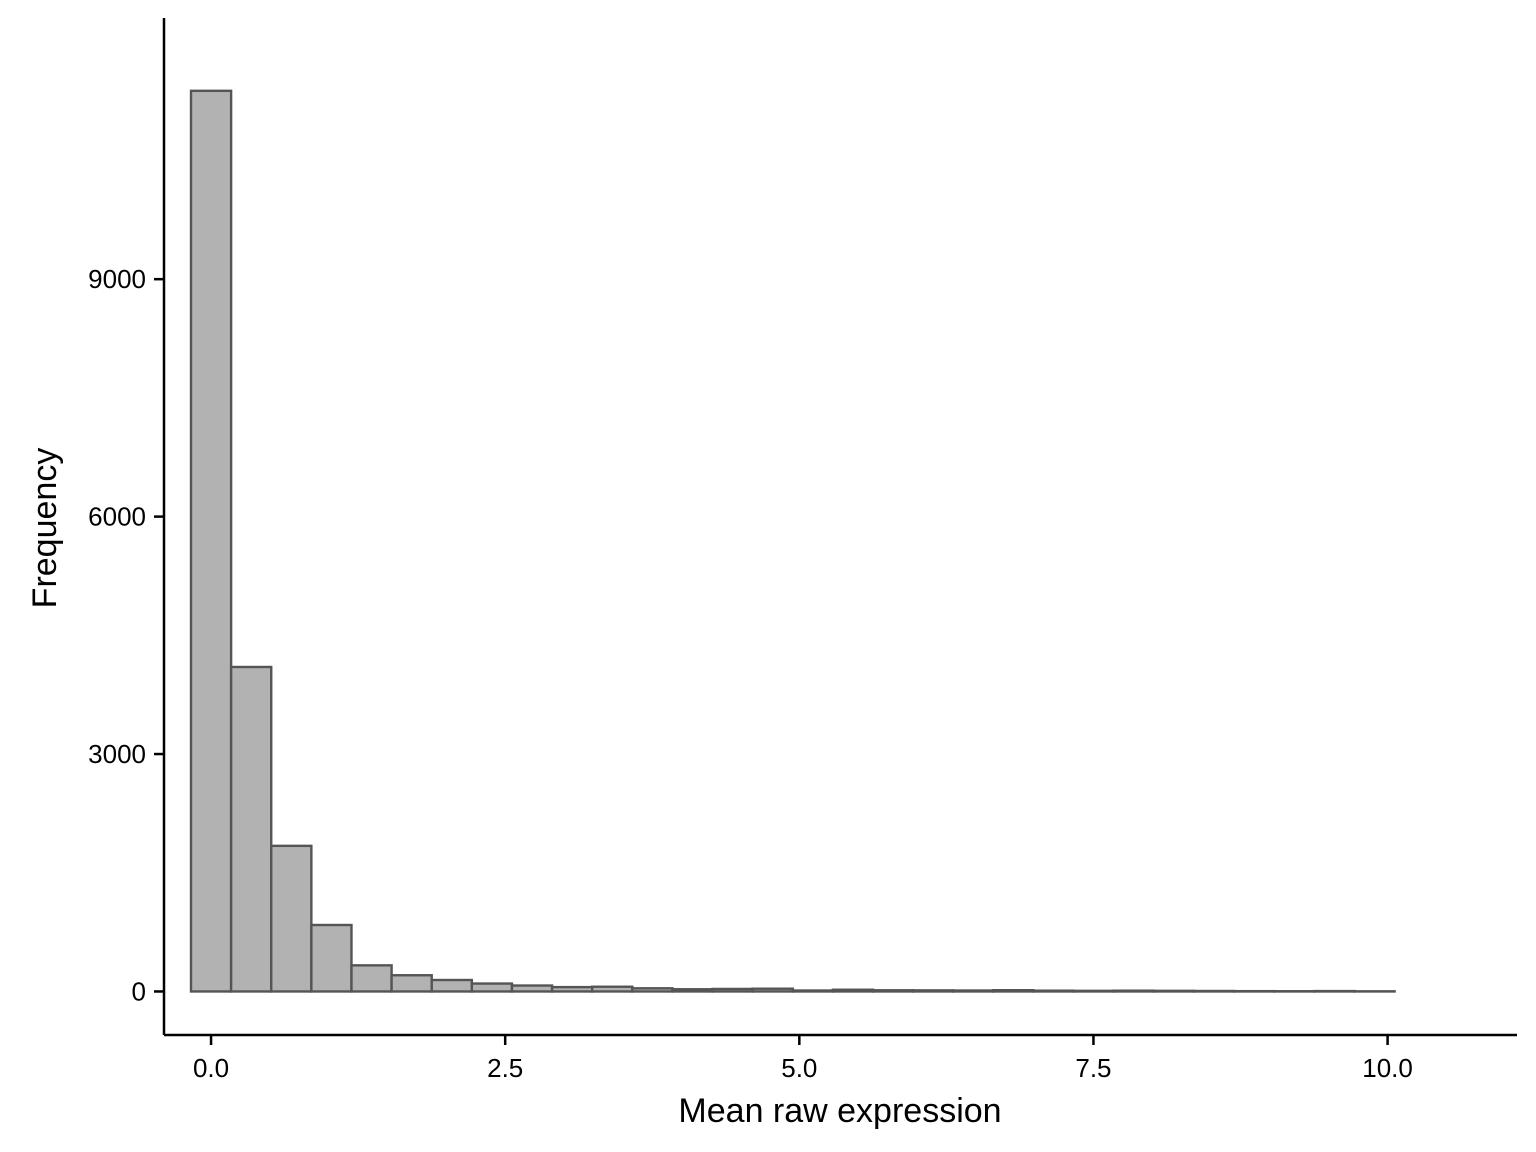  I want to click on x-axis-title: Mean raw expression, so click(839, 1111).